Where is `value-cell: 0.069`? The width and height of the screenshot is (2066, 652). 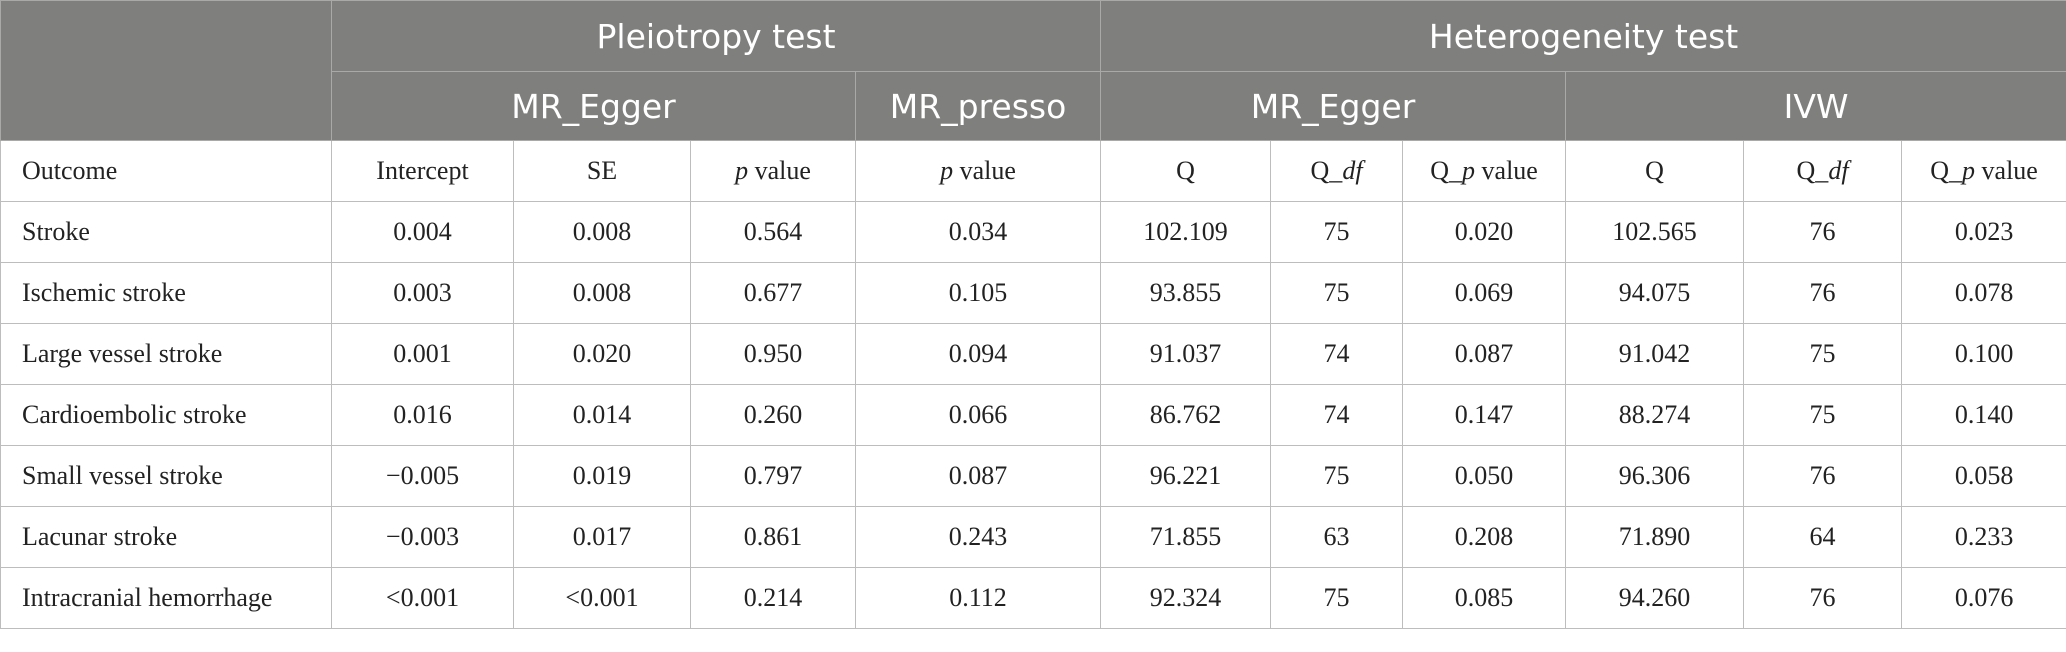 value-cell: 0.069 is located at coordinates (1484, 293).